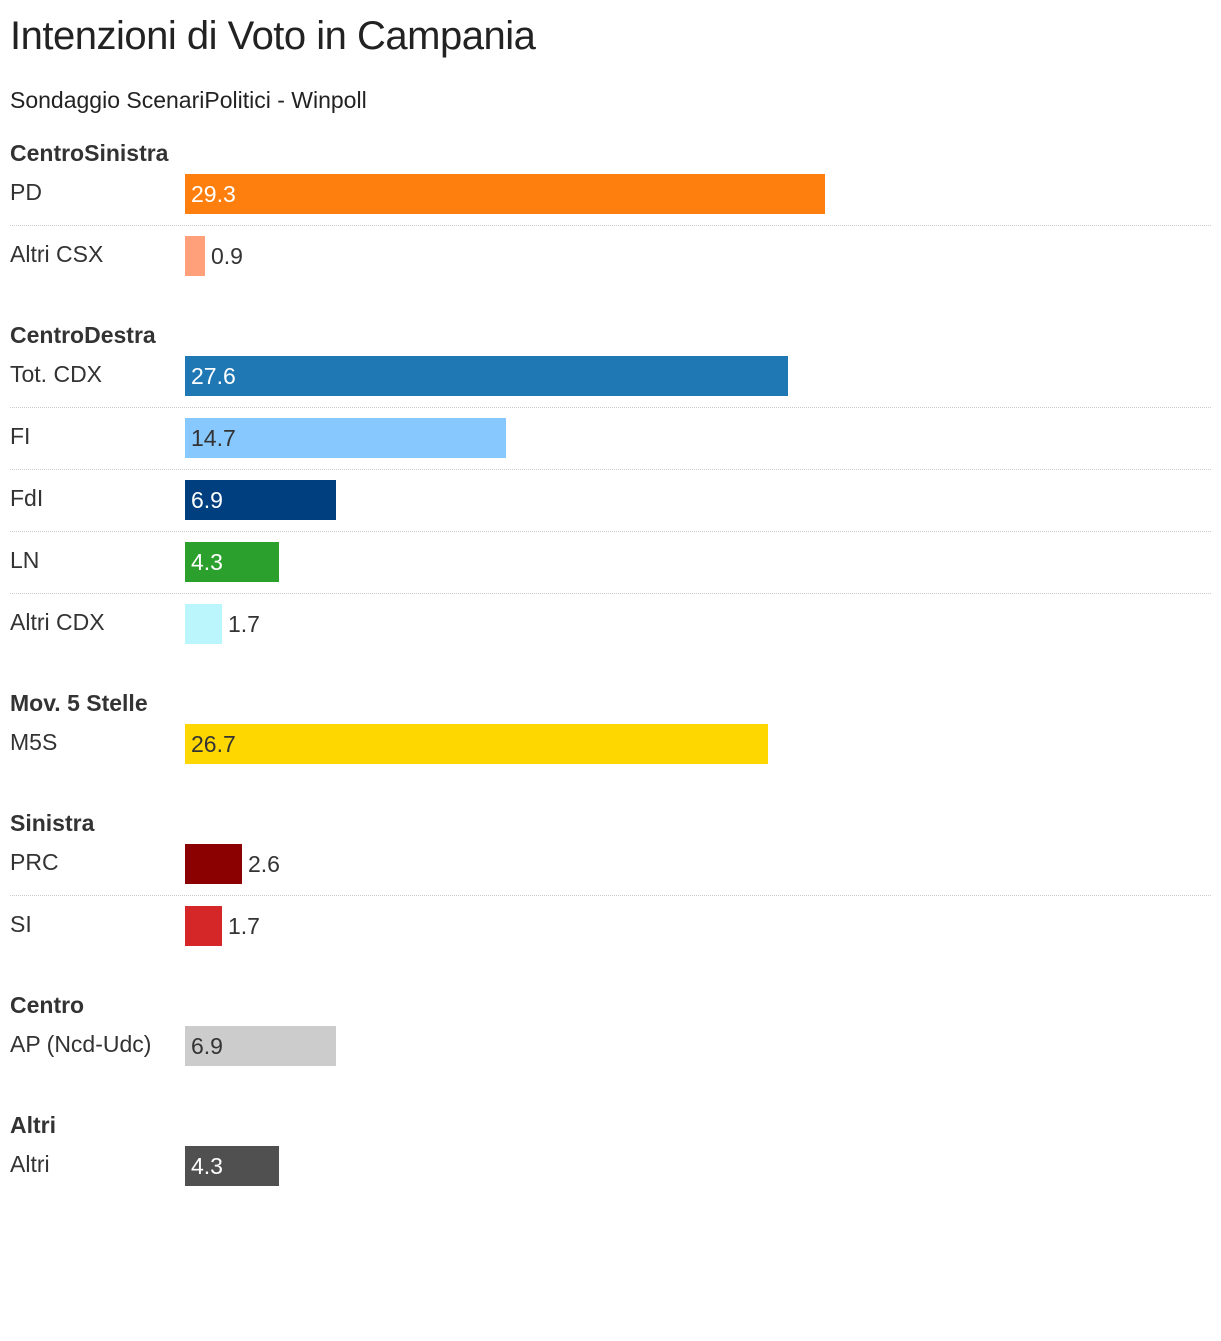 This screenshot has width=1221, height=1341. What do you see at coordinates (213, 744) in the screenshot?
I see `value-label-m5s: 26.7` at bounding box center [213, 744].